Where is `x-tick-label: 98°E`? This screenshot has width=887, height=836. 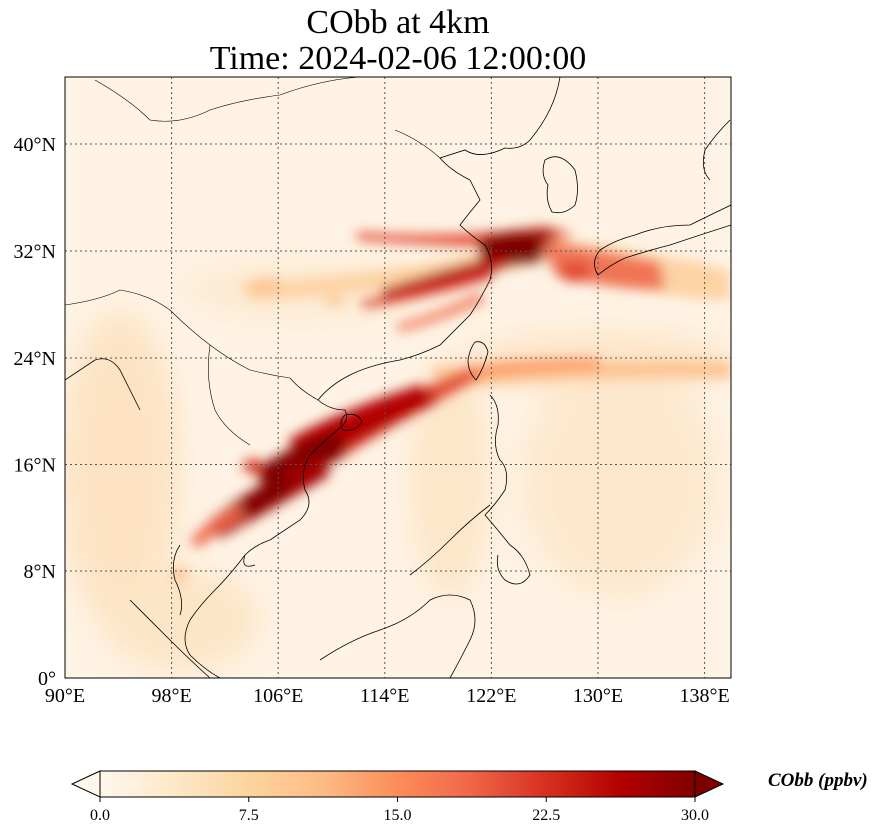
x-tick-label: 98°E is located at coordinates (171, 696).